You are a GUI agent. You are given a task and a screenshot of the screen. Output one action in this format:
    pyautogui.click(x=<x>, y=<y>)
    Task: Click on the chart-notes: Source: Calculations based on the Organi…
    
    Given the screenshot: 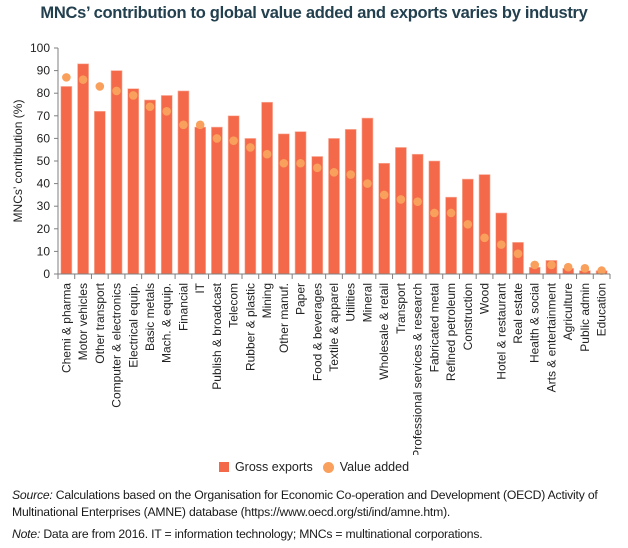 What is the action you would take?
    pyautogui.click(x=315, y=517)
    